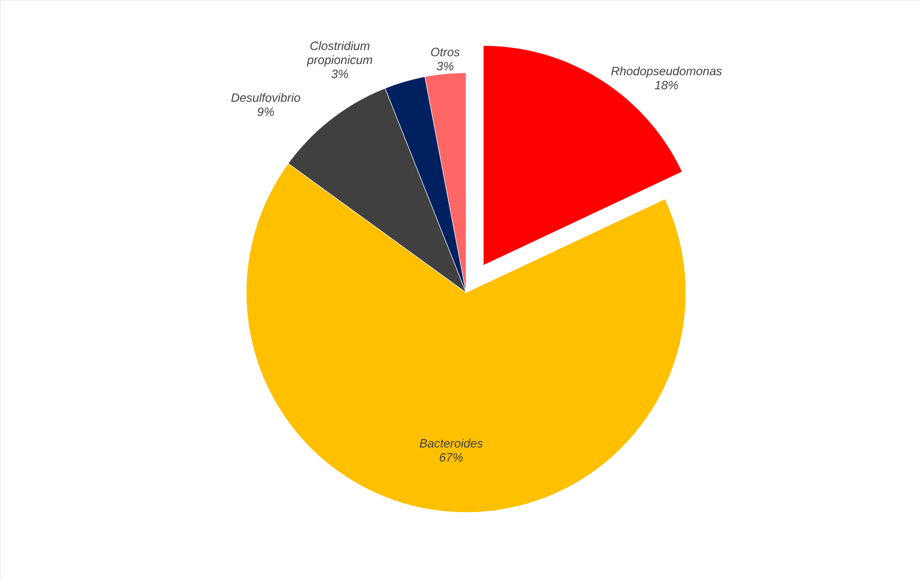  Describe the element at coordinates (265, 111) in the screenshot. I see `data-label: 9%` at that location.